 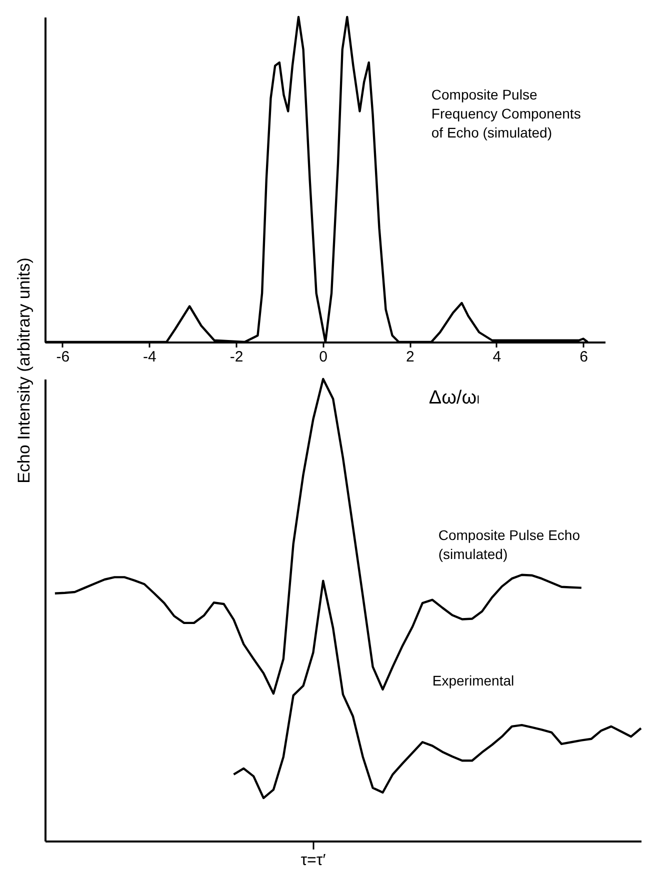 I want to click on x-tick-label: -2, so click(x=237, y=357).